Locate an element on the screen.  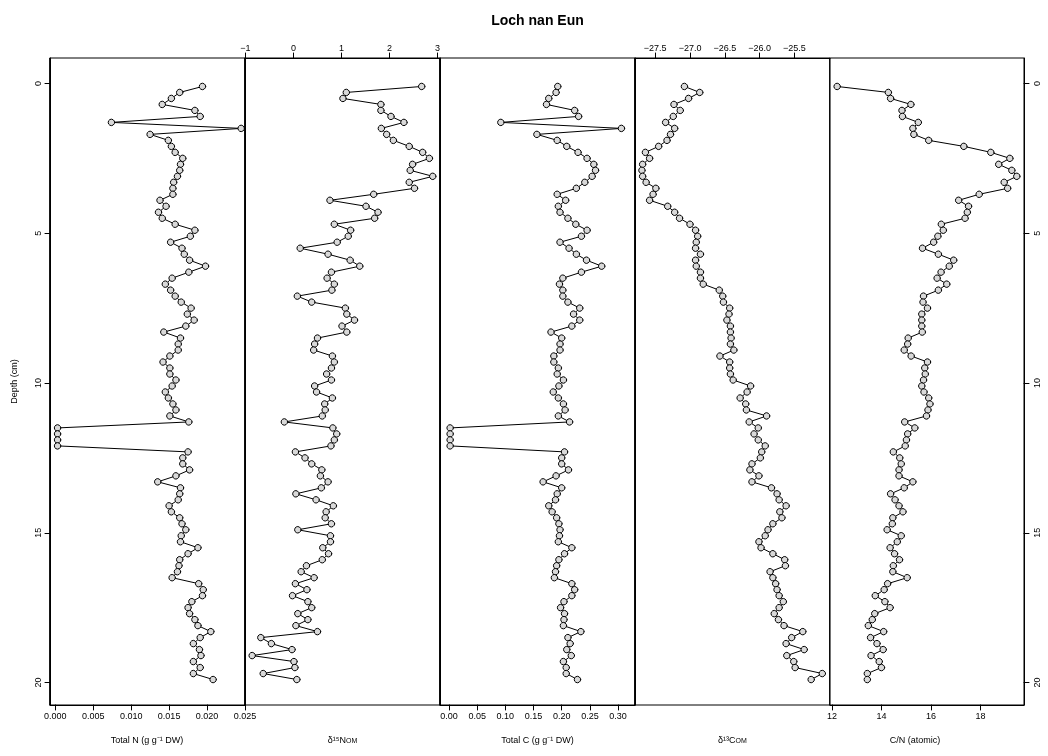
x-tick-label: 0.020 is located at coordinates (207, 715).